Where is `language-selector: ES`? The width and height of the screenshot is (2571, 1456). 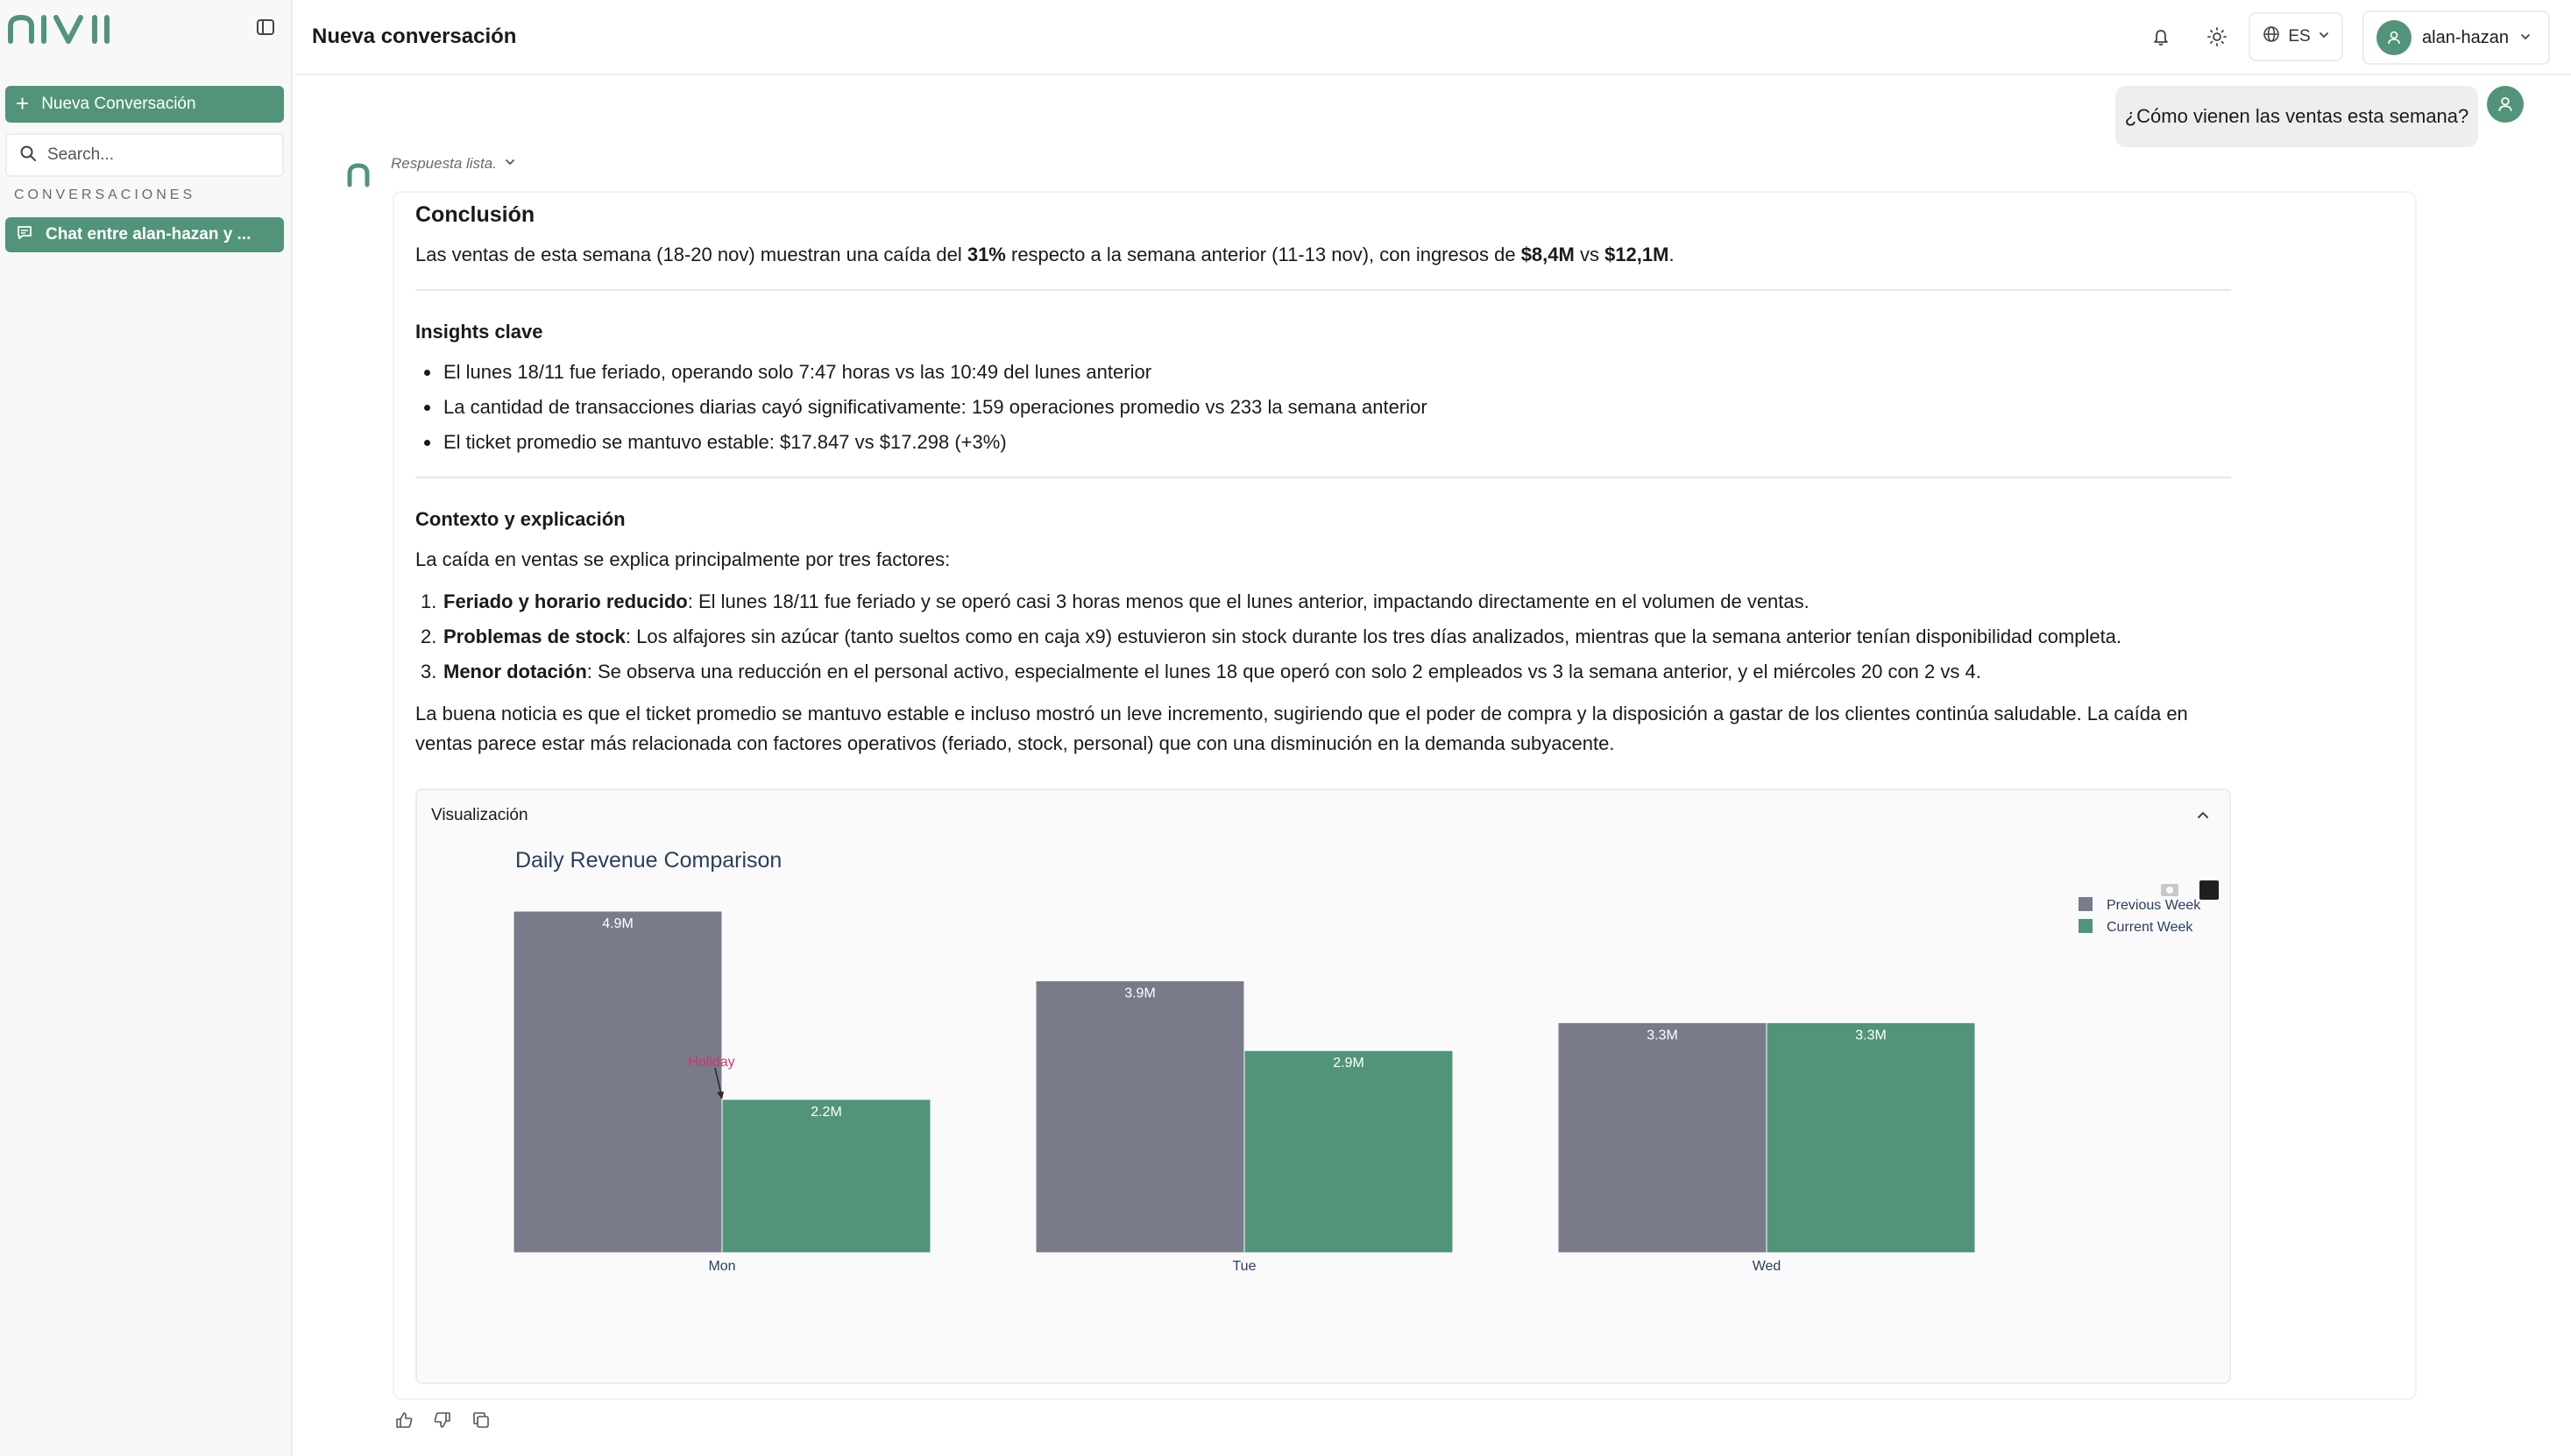
language-selector: ES is located at coordinates (2296, 36).